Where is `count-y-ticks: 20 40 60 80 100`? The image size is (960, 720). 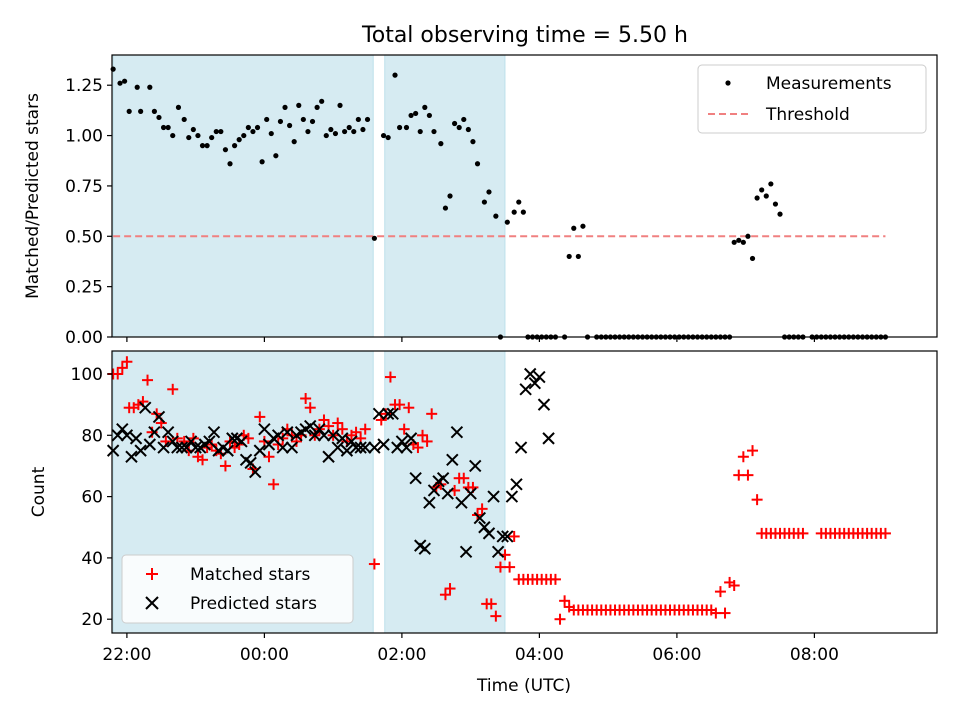 count-y-ticks: 20 40 60 80 100 is located at coordinates (91, 497).